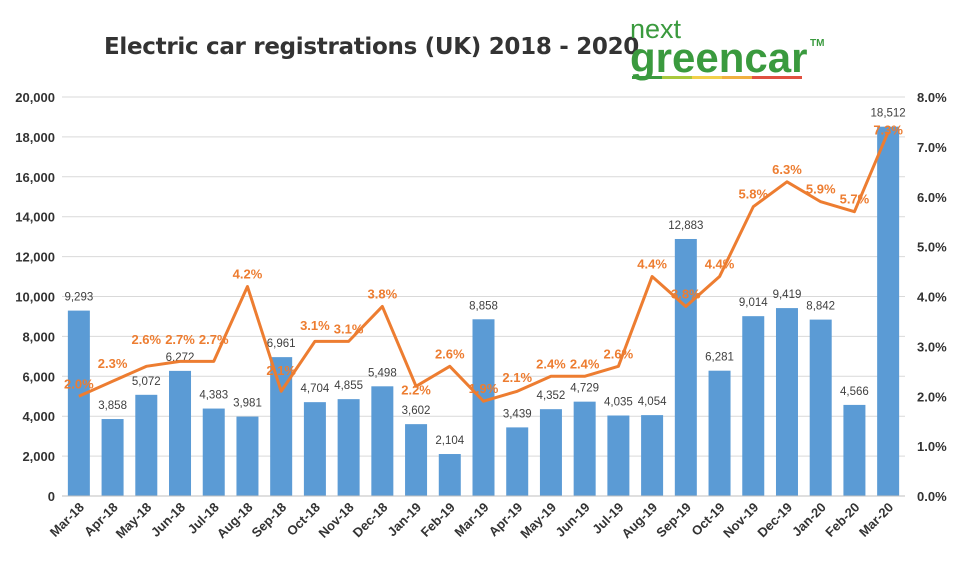 This screenshot has height=569, width=961. What do you see at coordinates (787, 169) in the screenshot?
I see `line-data-label: 6.3%` at bounding box center [787, 169].